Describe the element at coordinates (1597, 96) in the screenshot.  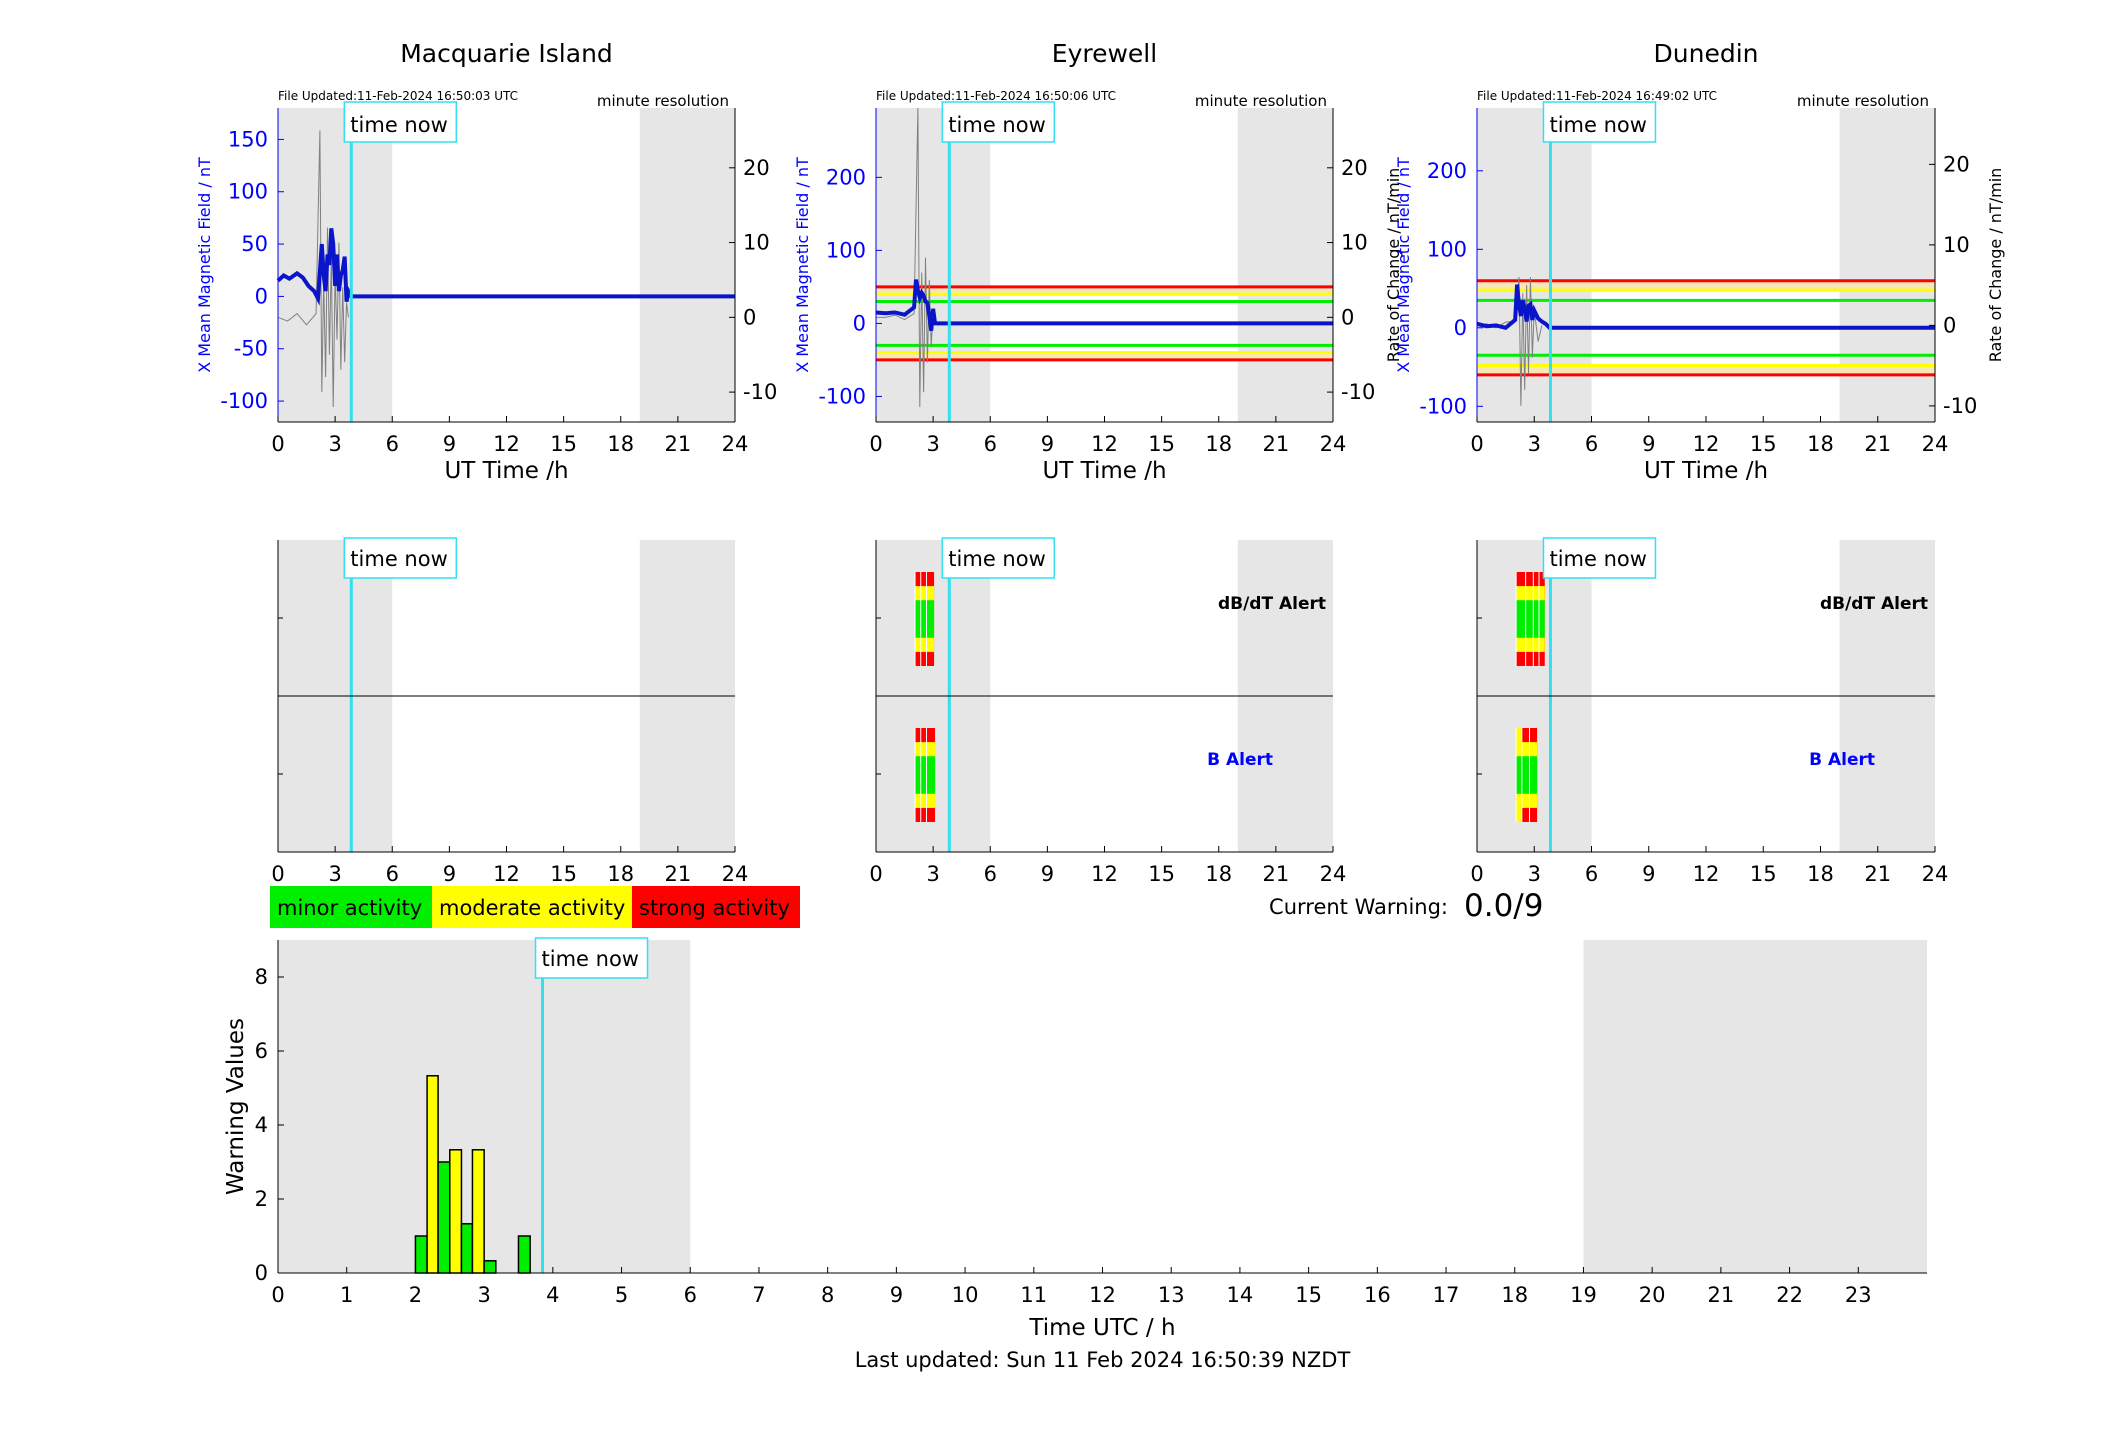
I see `file-updated-text: File Updated:11-Feb-2024 16:49:02 UTC` at that location.